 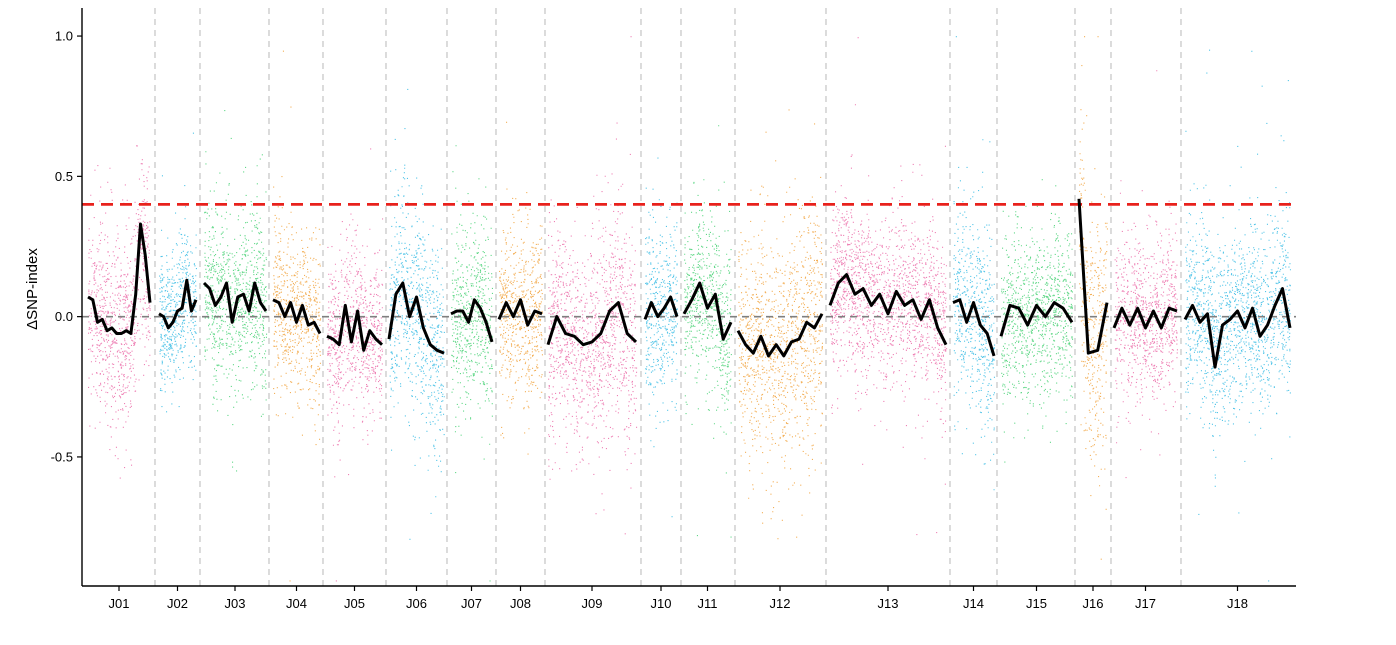 I want to click on snp-points-j06, so click(x=417, y=314).